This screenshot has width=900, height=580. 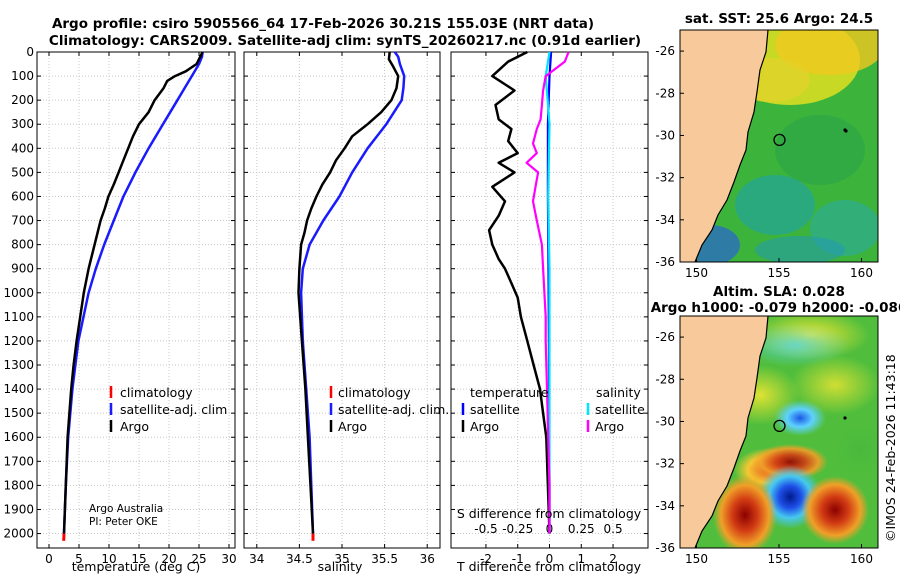 What do you see at coordinates (22, 245) in the screenshot?
I see `y-tick-label: 800` at bounding box center [22, 245].